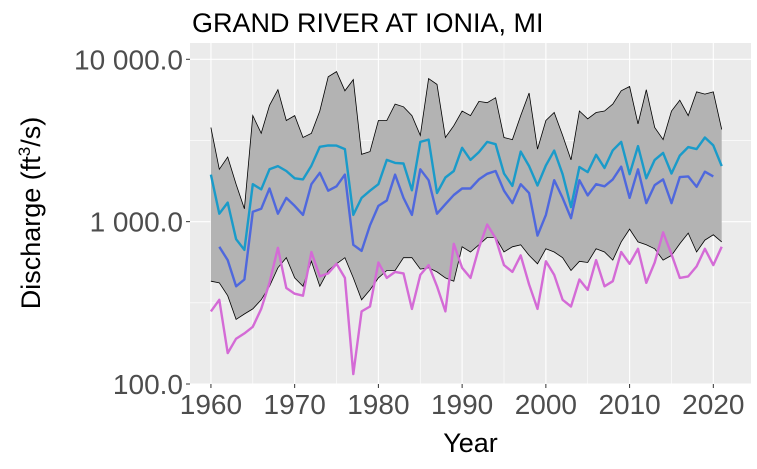 The width and height of the screenshot is (757, 469). What do you see at coordinates (713, 404) in the screenshot?
I see `x-tick-label: 2020` at bounding box center [713, 404].